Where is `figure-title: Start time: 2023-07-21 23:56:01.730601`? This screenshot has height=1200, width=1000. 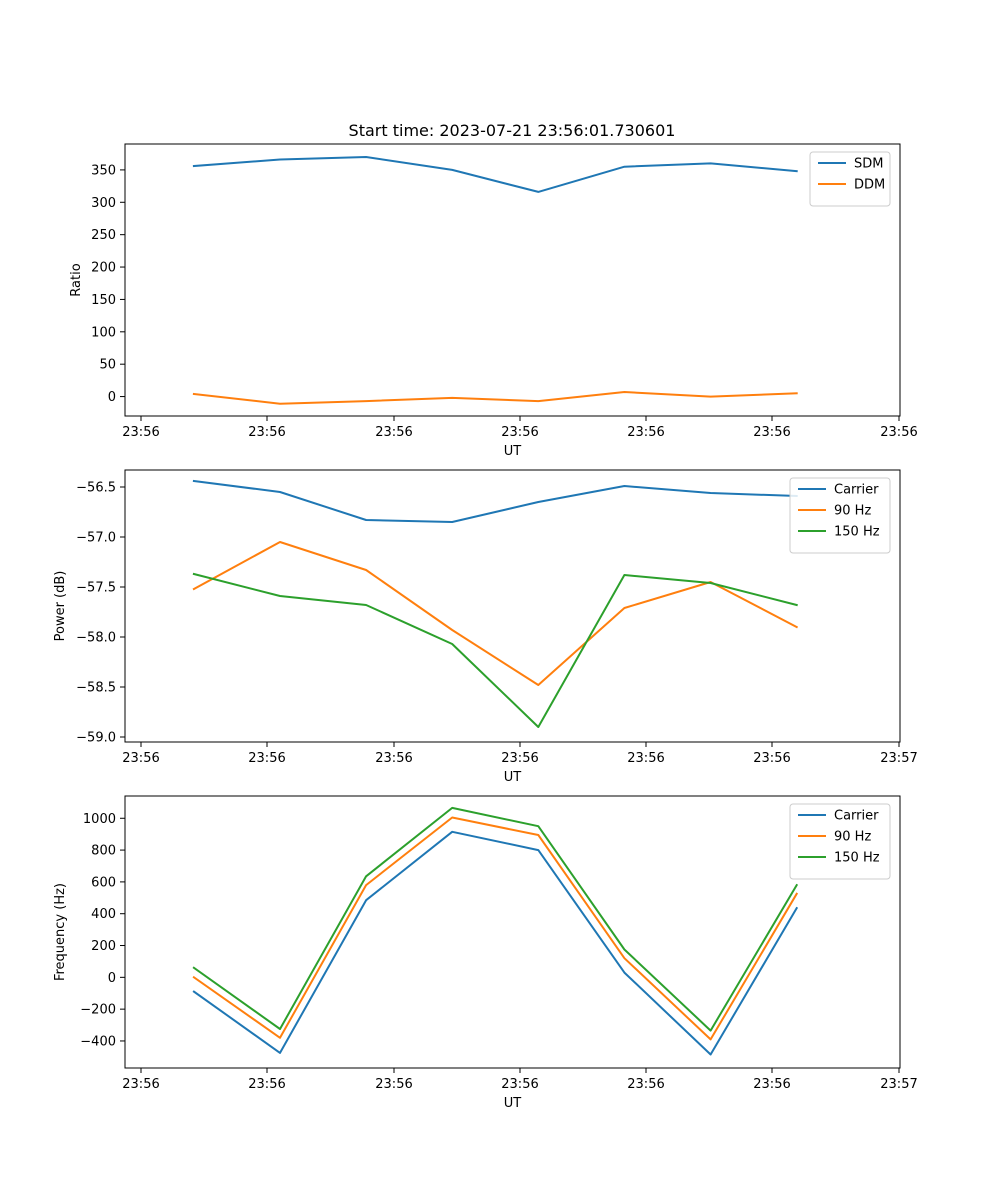
figure-title: Start time: 2023-07-21 23:56:01.730601 is located at coordinates (512, 130).